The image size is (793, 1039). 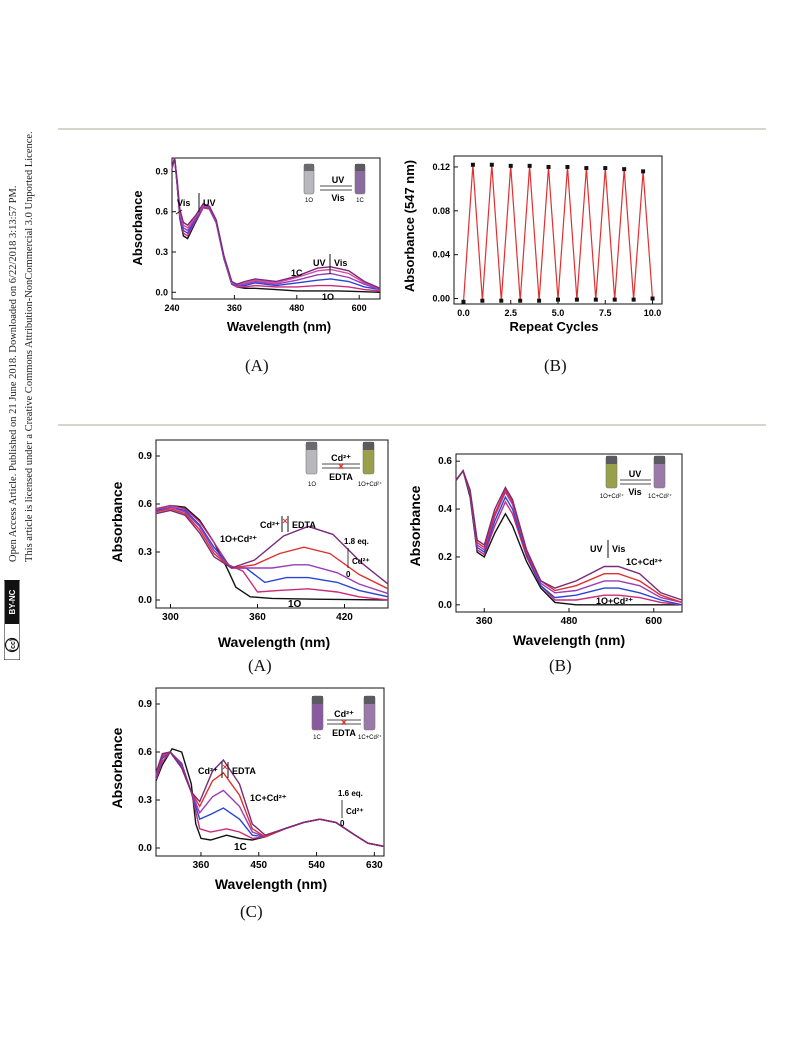 What do you see at coordinates (341, 458) in the screenshot?
I see `fig2A-inset-arrow-top: Cd²⁺` at bounding box center [341, 458].